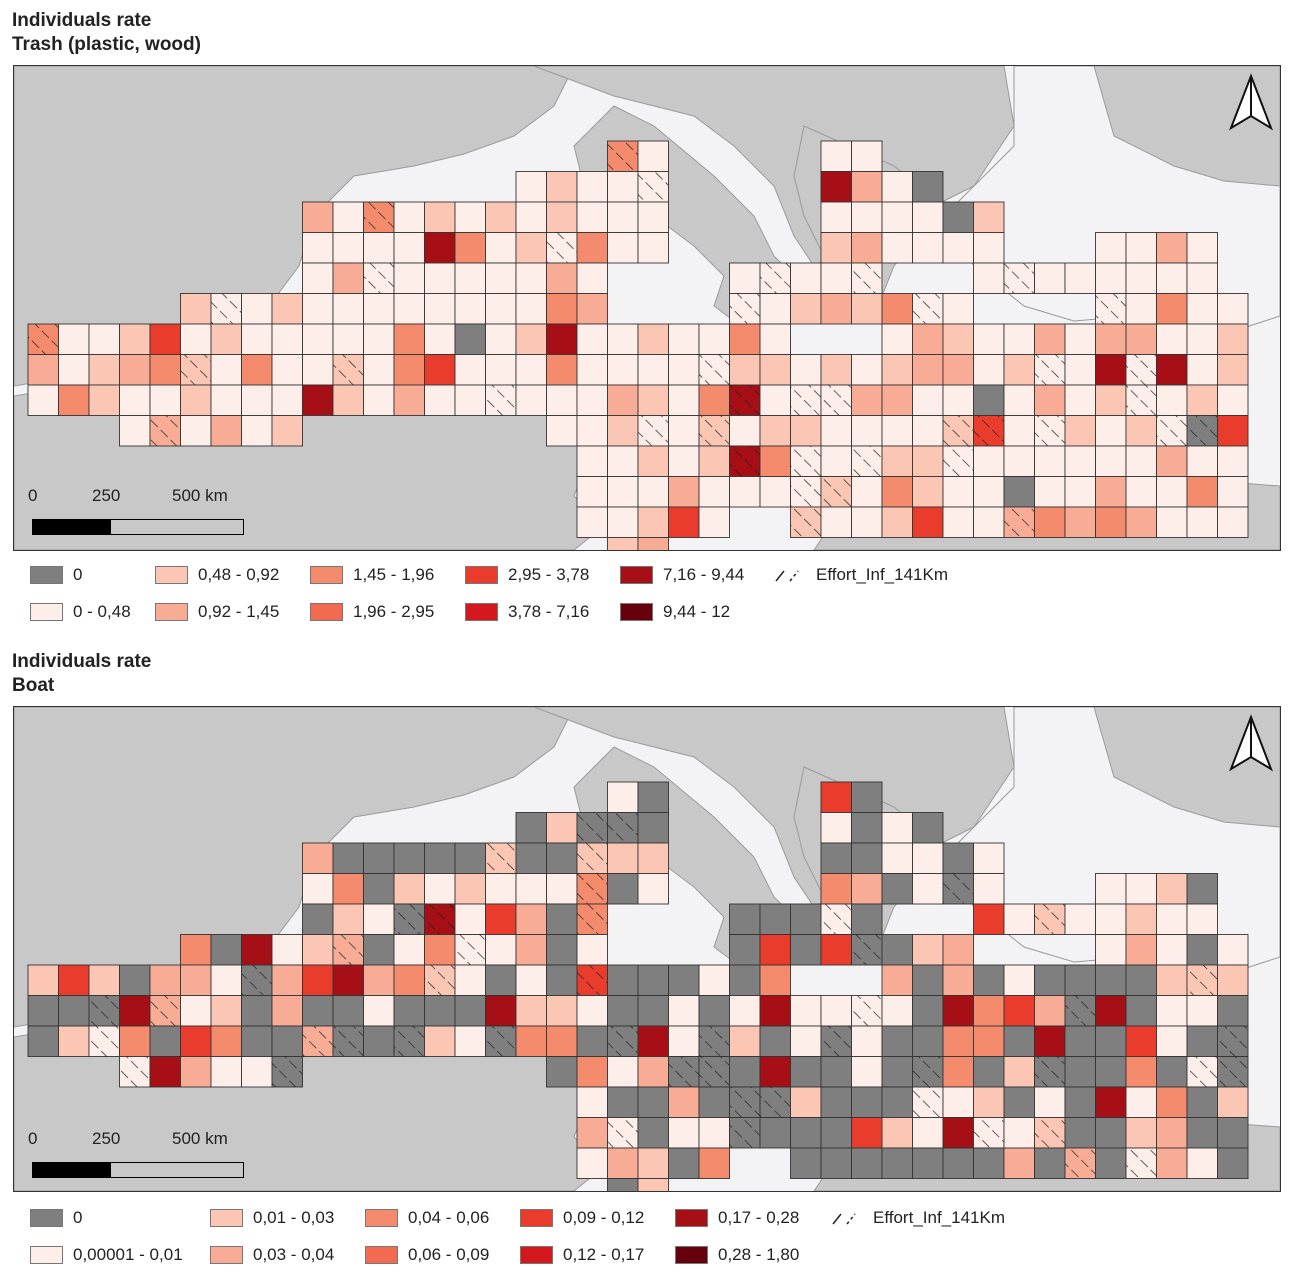 Image resolution: width=1299 pixels, height=1285 pixels. Describe the element at coordinates (239, 574) in the screenshot. I see `legend-label: 0,48 - 0,92` at that location.